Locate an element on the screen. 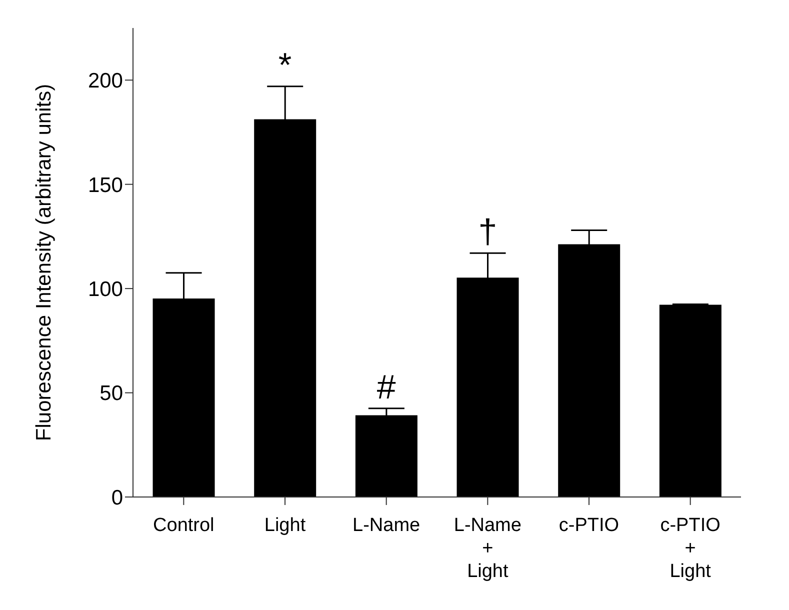 The height and width of the screenshot is (610, 789). y-axis-title: Fluorescence Intensity (arbitrary units) is located at coordinates (44, 263).